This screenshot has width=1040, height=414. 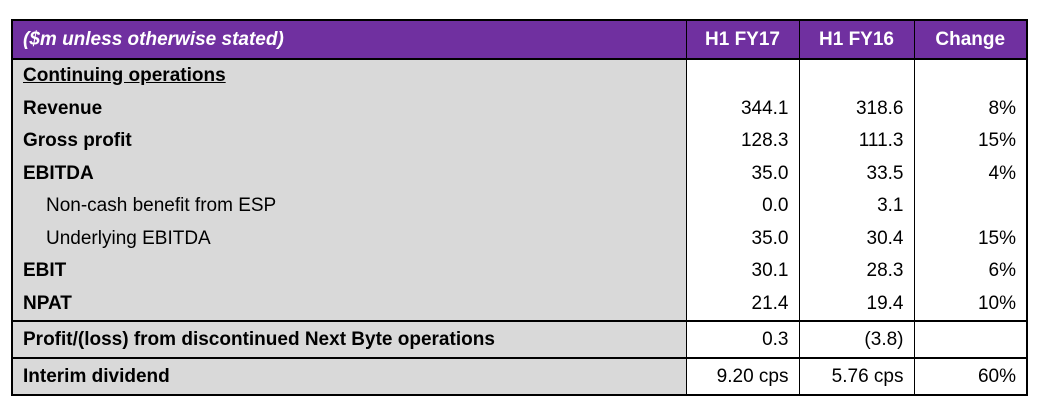 What do you see at coordinates (1002, 108) in the screenshot?
I see `value-text: 8%` at bounding box center [1002, 108].